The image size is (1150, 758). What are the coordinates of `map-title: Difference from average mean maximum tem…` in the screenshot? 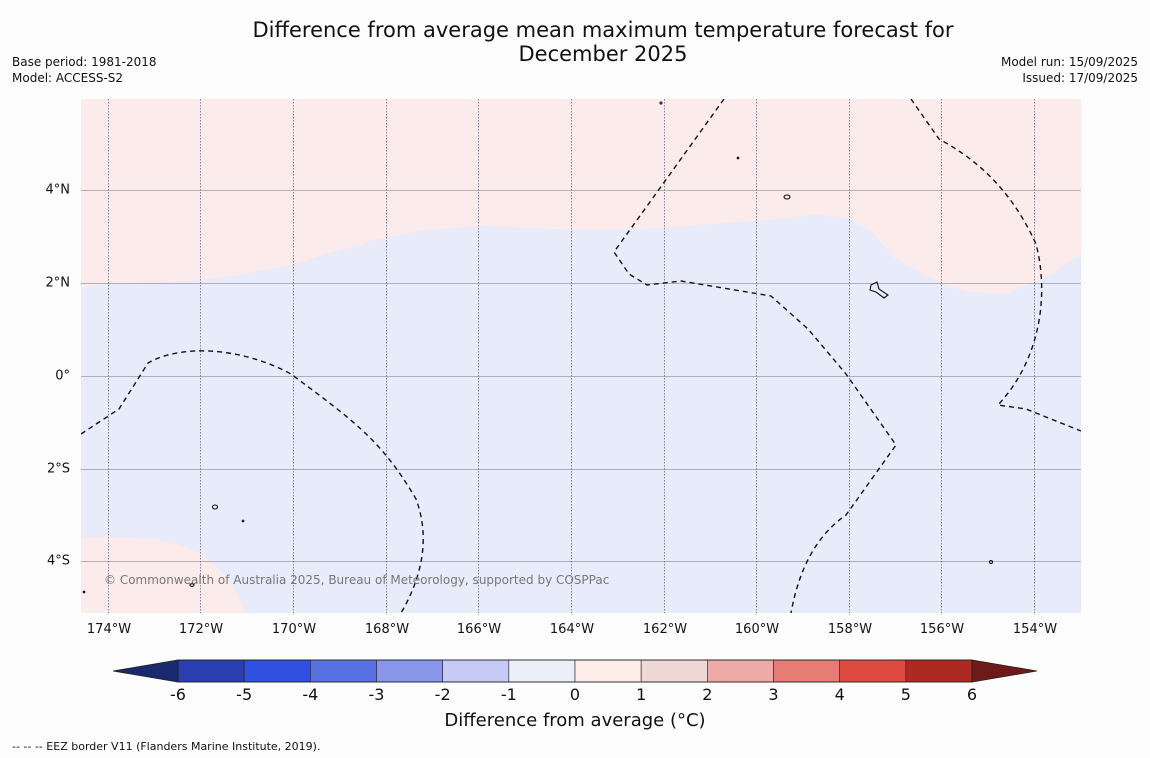 It's located at (603, 42).